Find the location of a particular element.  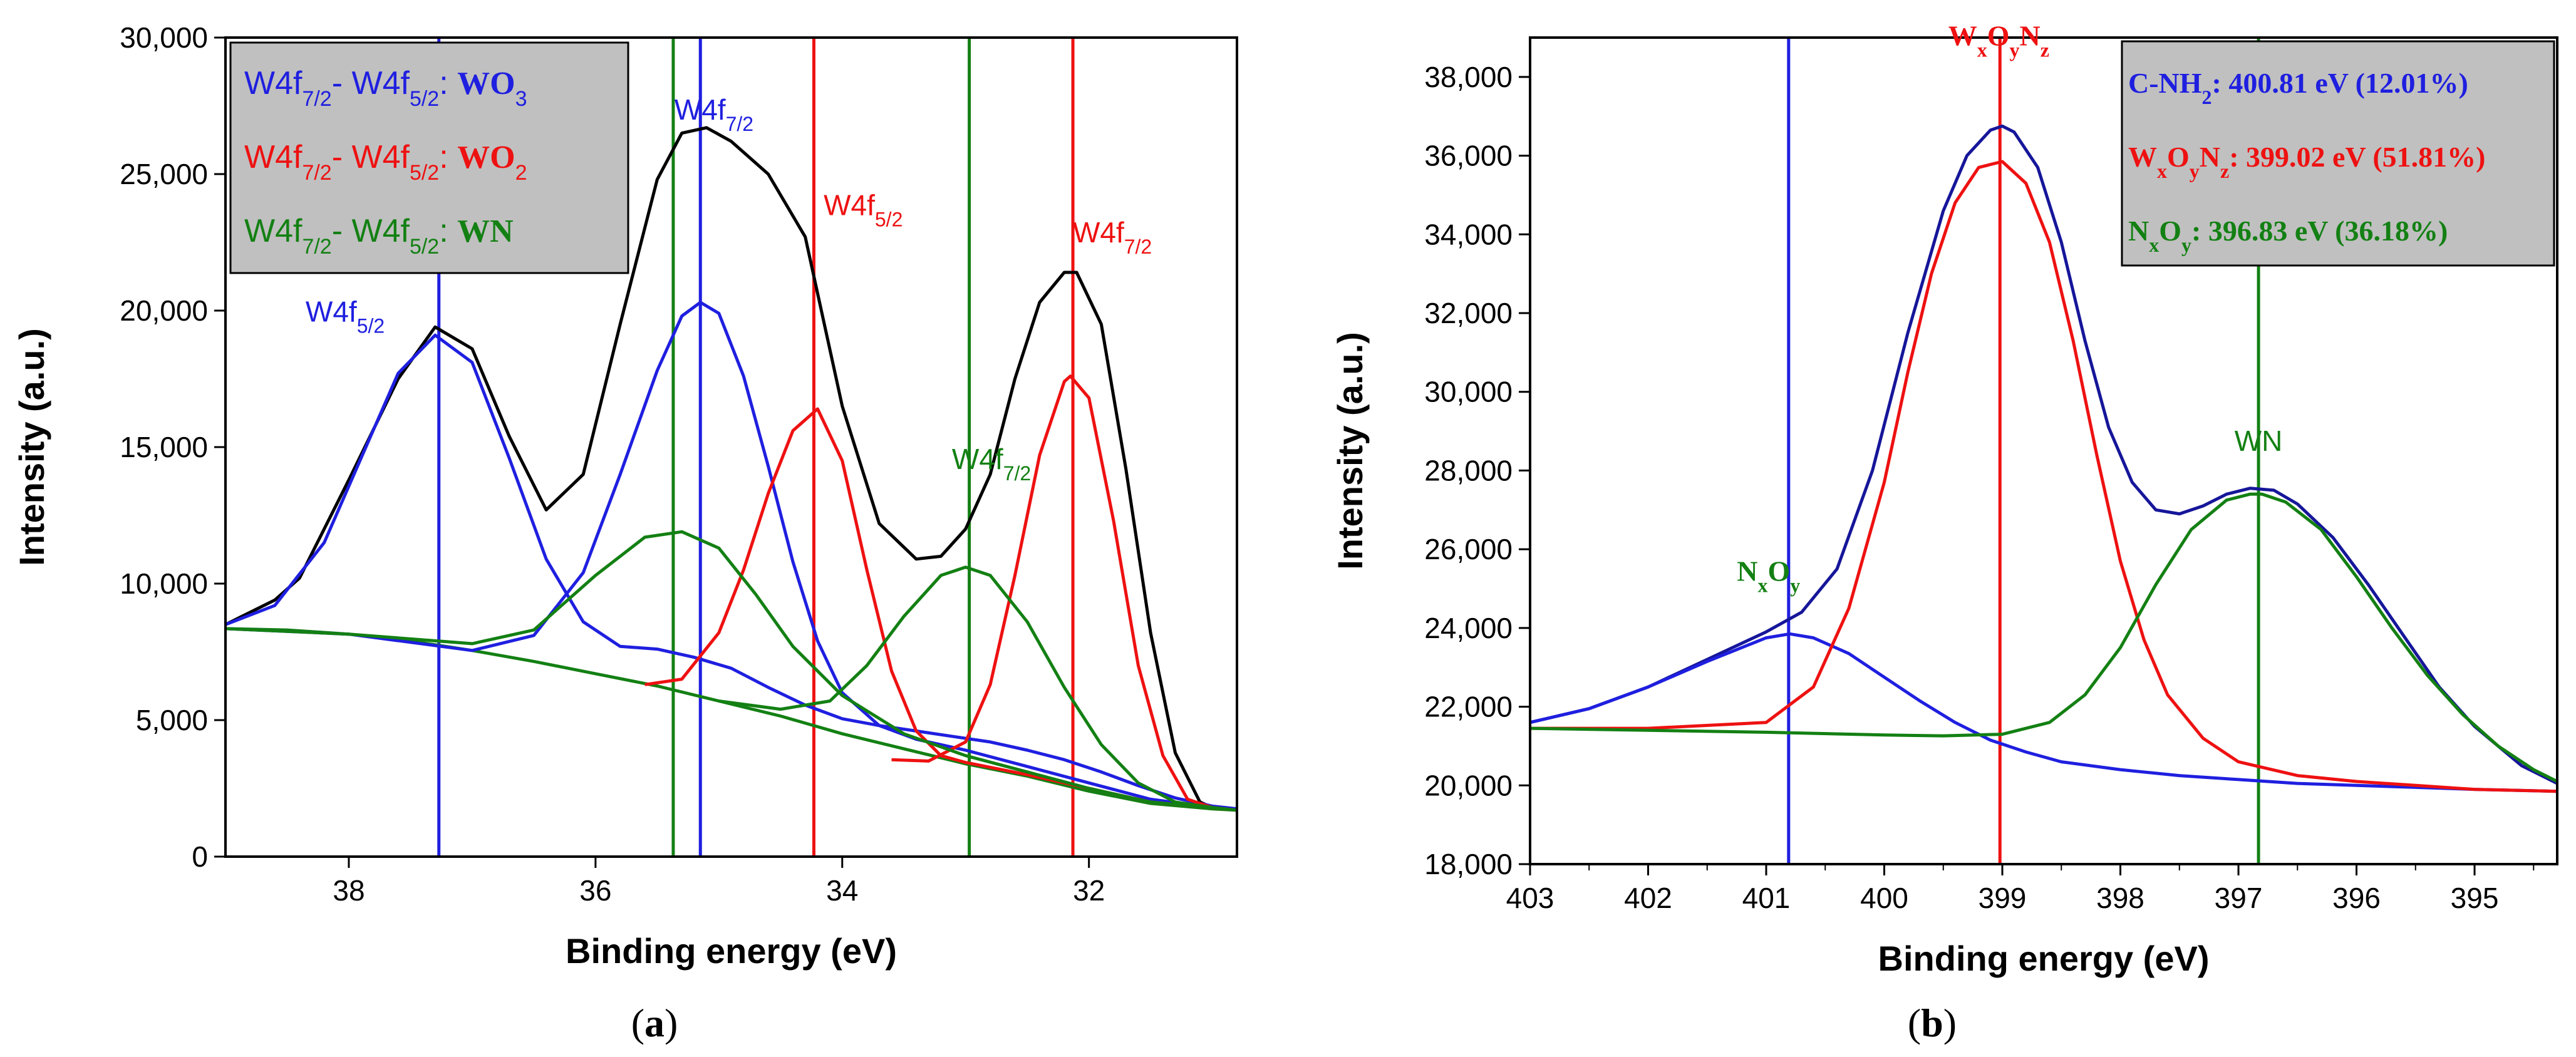

x-tick-label: 38 is located at coordinates (349, 890).